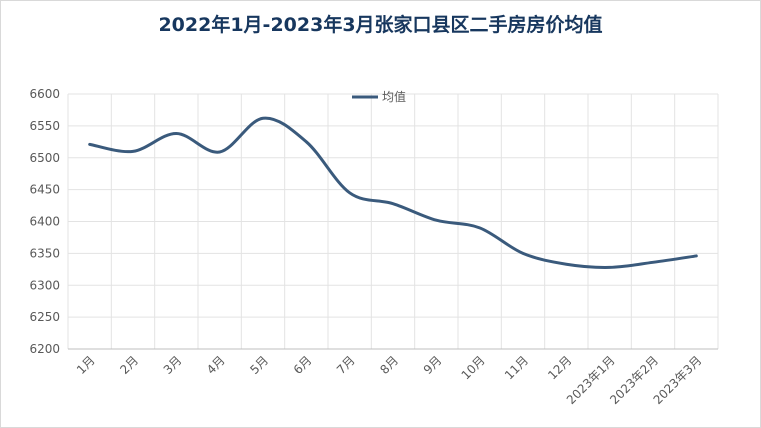  I want to click on x-tick-label: 6月, so click(303, 365).